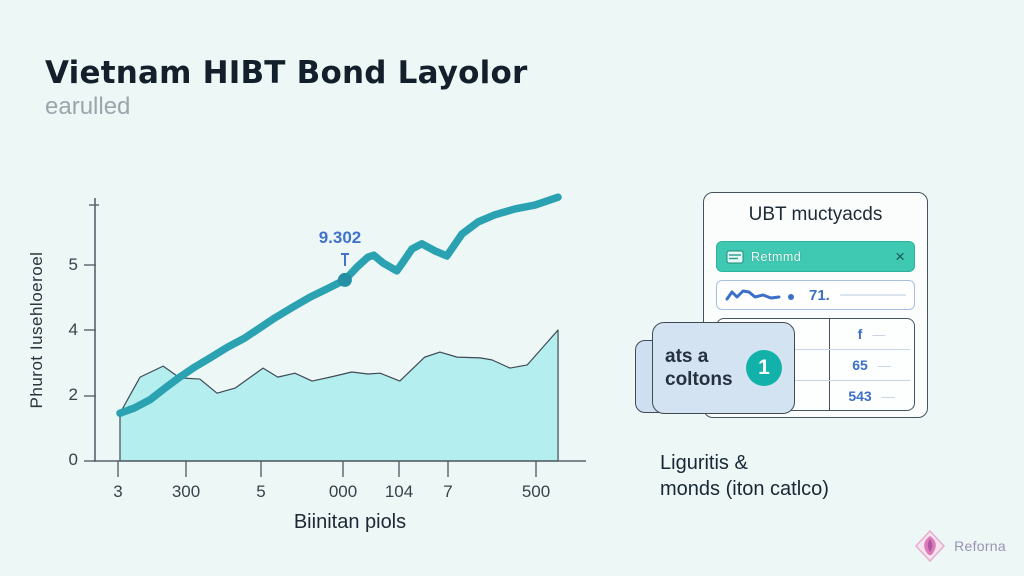 The width and height of the screenshot is (1024, 576). What do you see at coordinates (88, 106) in the screenshot?
I see `page-subtitle: earulled` at bounding box center [88, 106].